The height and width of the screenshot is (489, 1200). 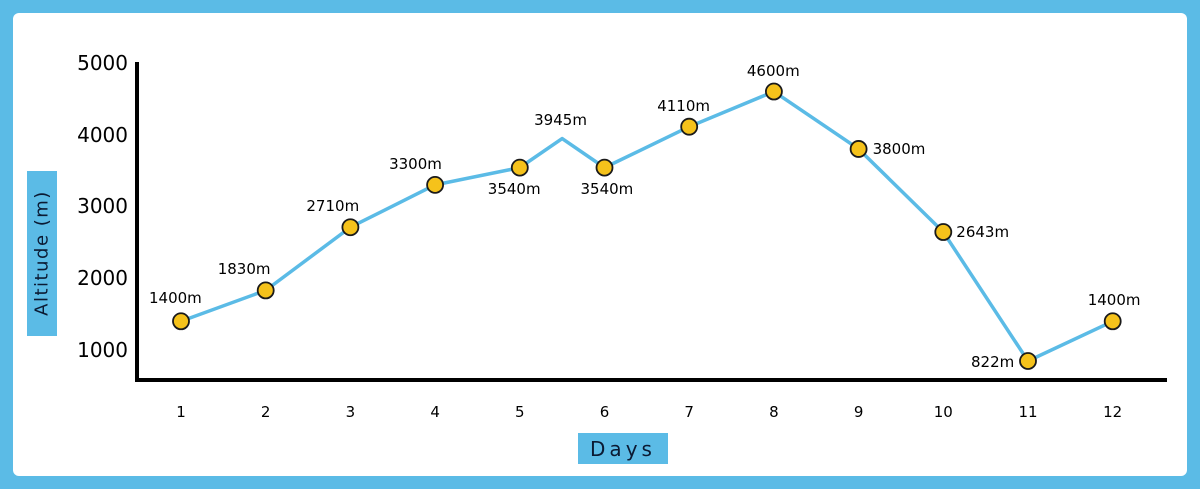 I want to click on data-point-label: 4600m, so click(x=773, y=70).